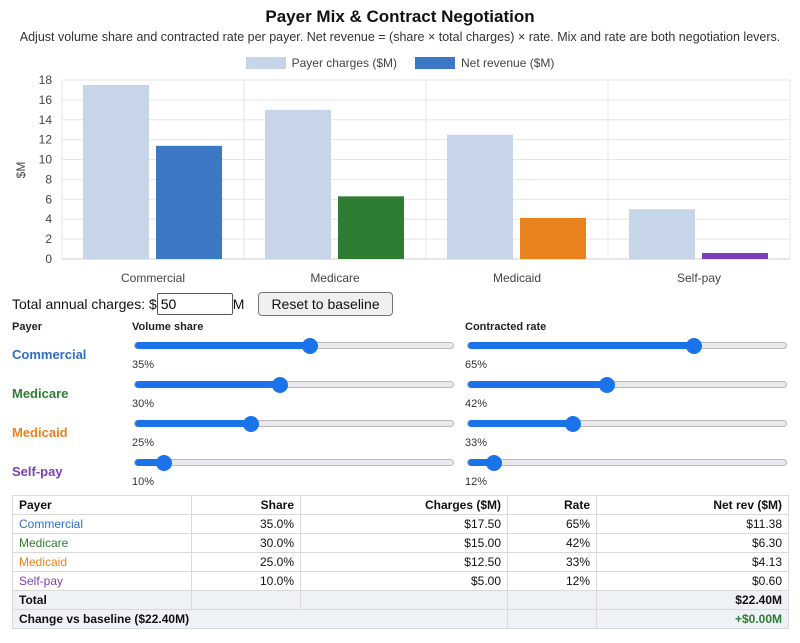  Describe the element at coordinates (21, 170) in the screenshot. I see `y-axis-label: $M` at that location.